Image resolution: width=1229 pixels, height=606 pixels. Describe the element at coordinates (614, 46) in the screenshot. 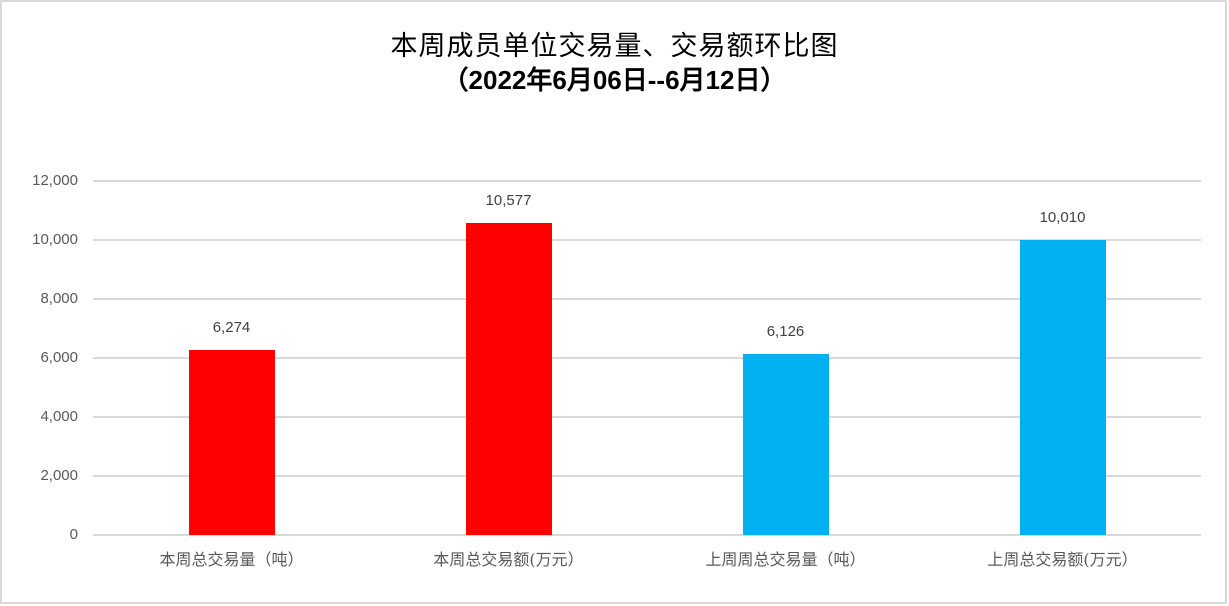

I see `chart-title: 本周成员单位交易量、交易额环比图` at that location.